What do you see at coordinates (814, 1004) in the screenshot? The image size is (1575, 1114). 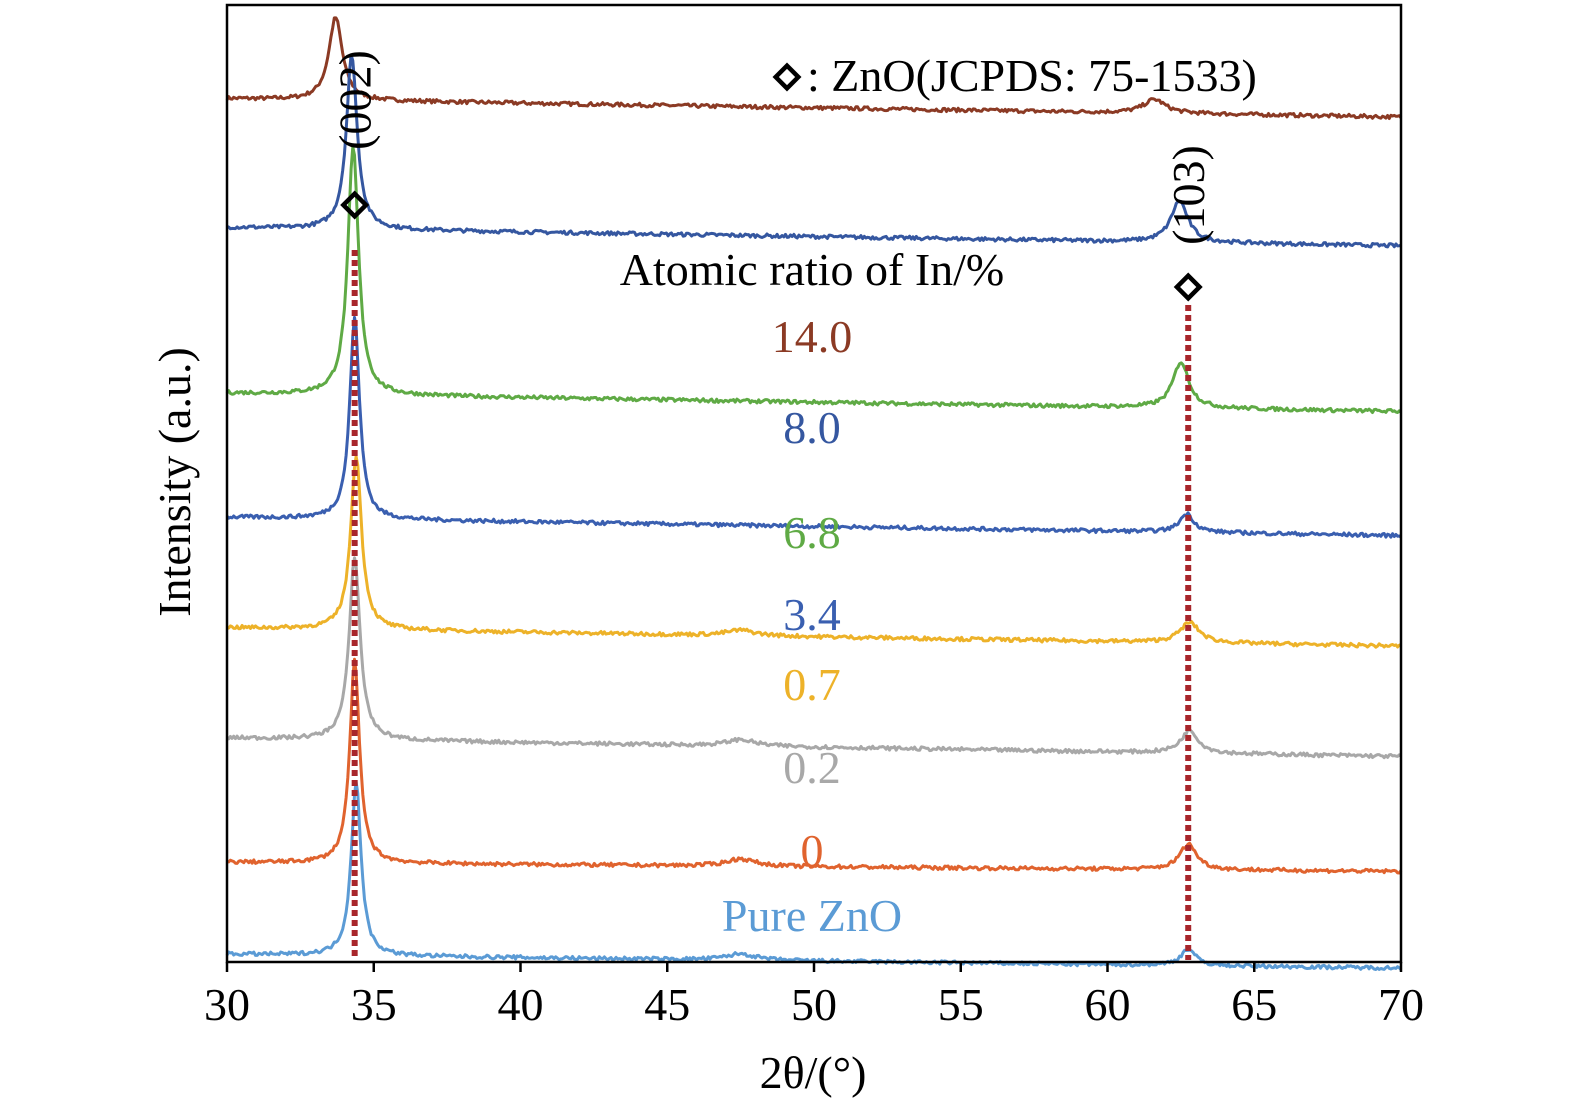 I see `x-tick-label: 50` at bounding box center [814, 1004].